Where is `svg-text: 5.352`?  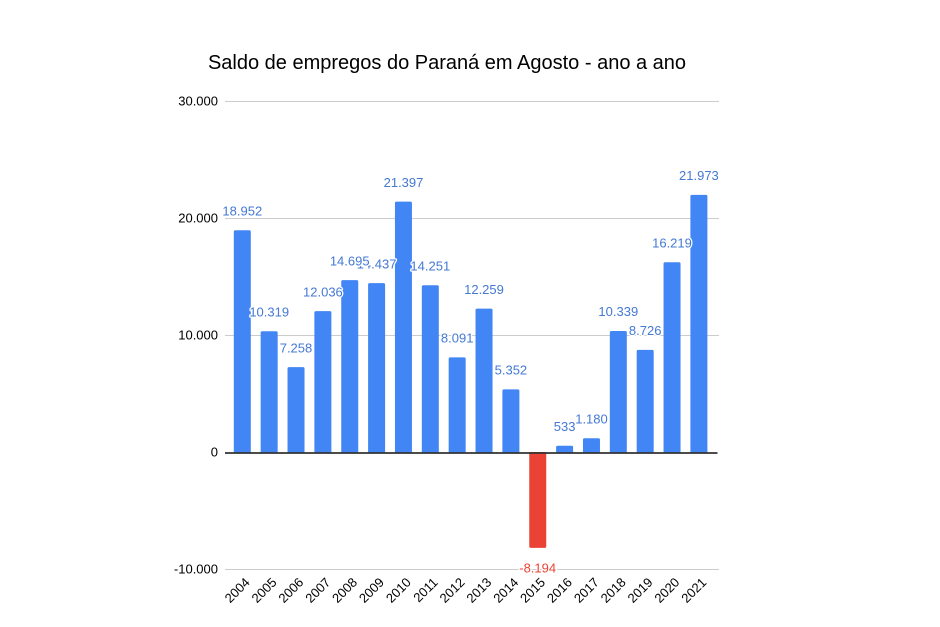 svg-text: 5.352 is located at coordinates (511, 370).